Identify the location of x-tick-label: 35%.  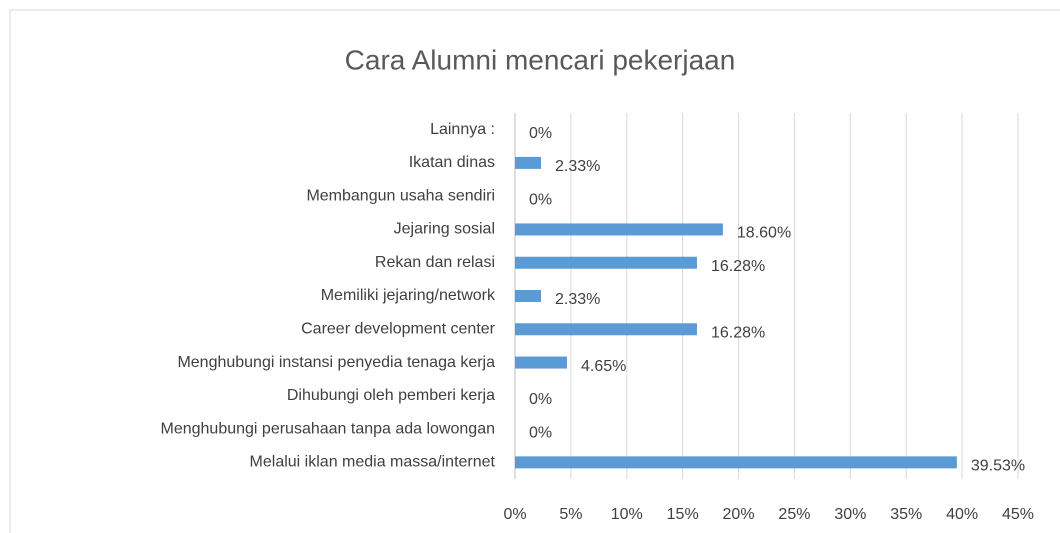
(906, 514).